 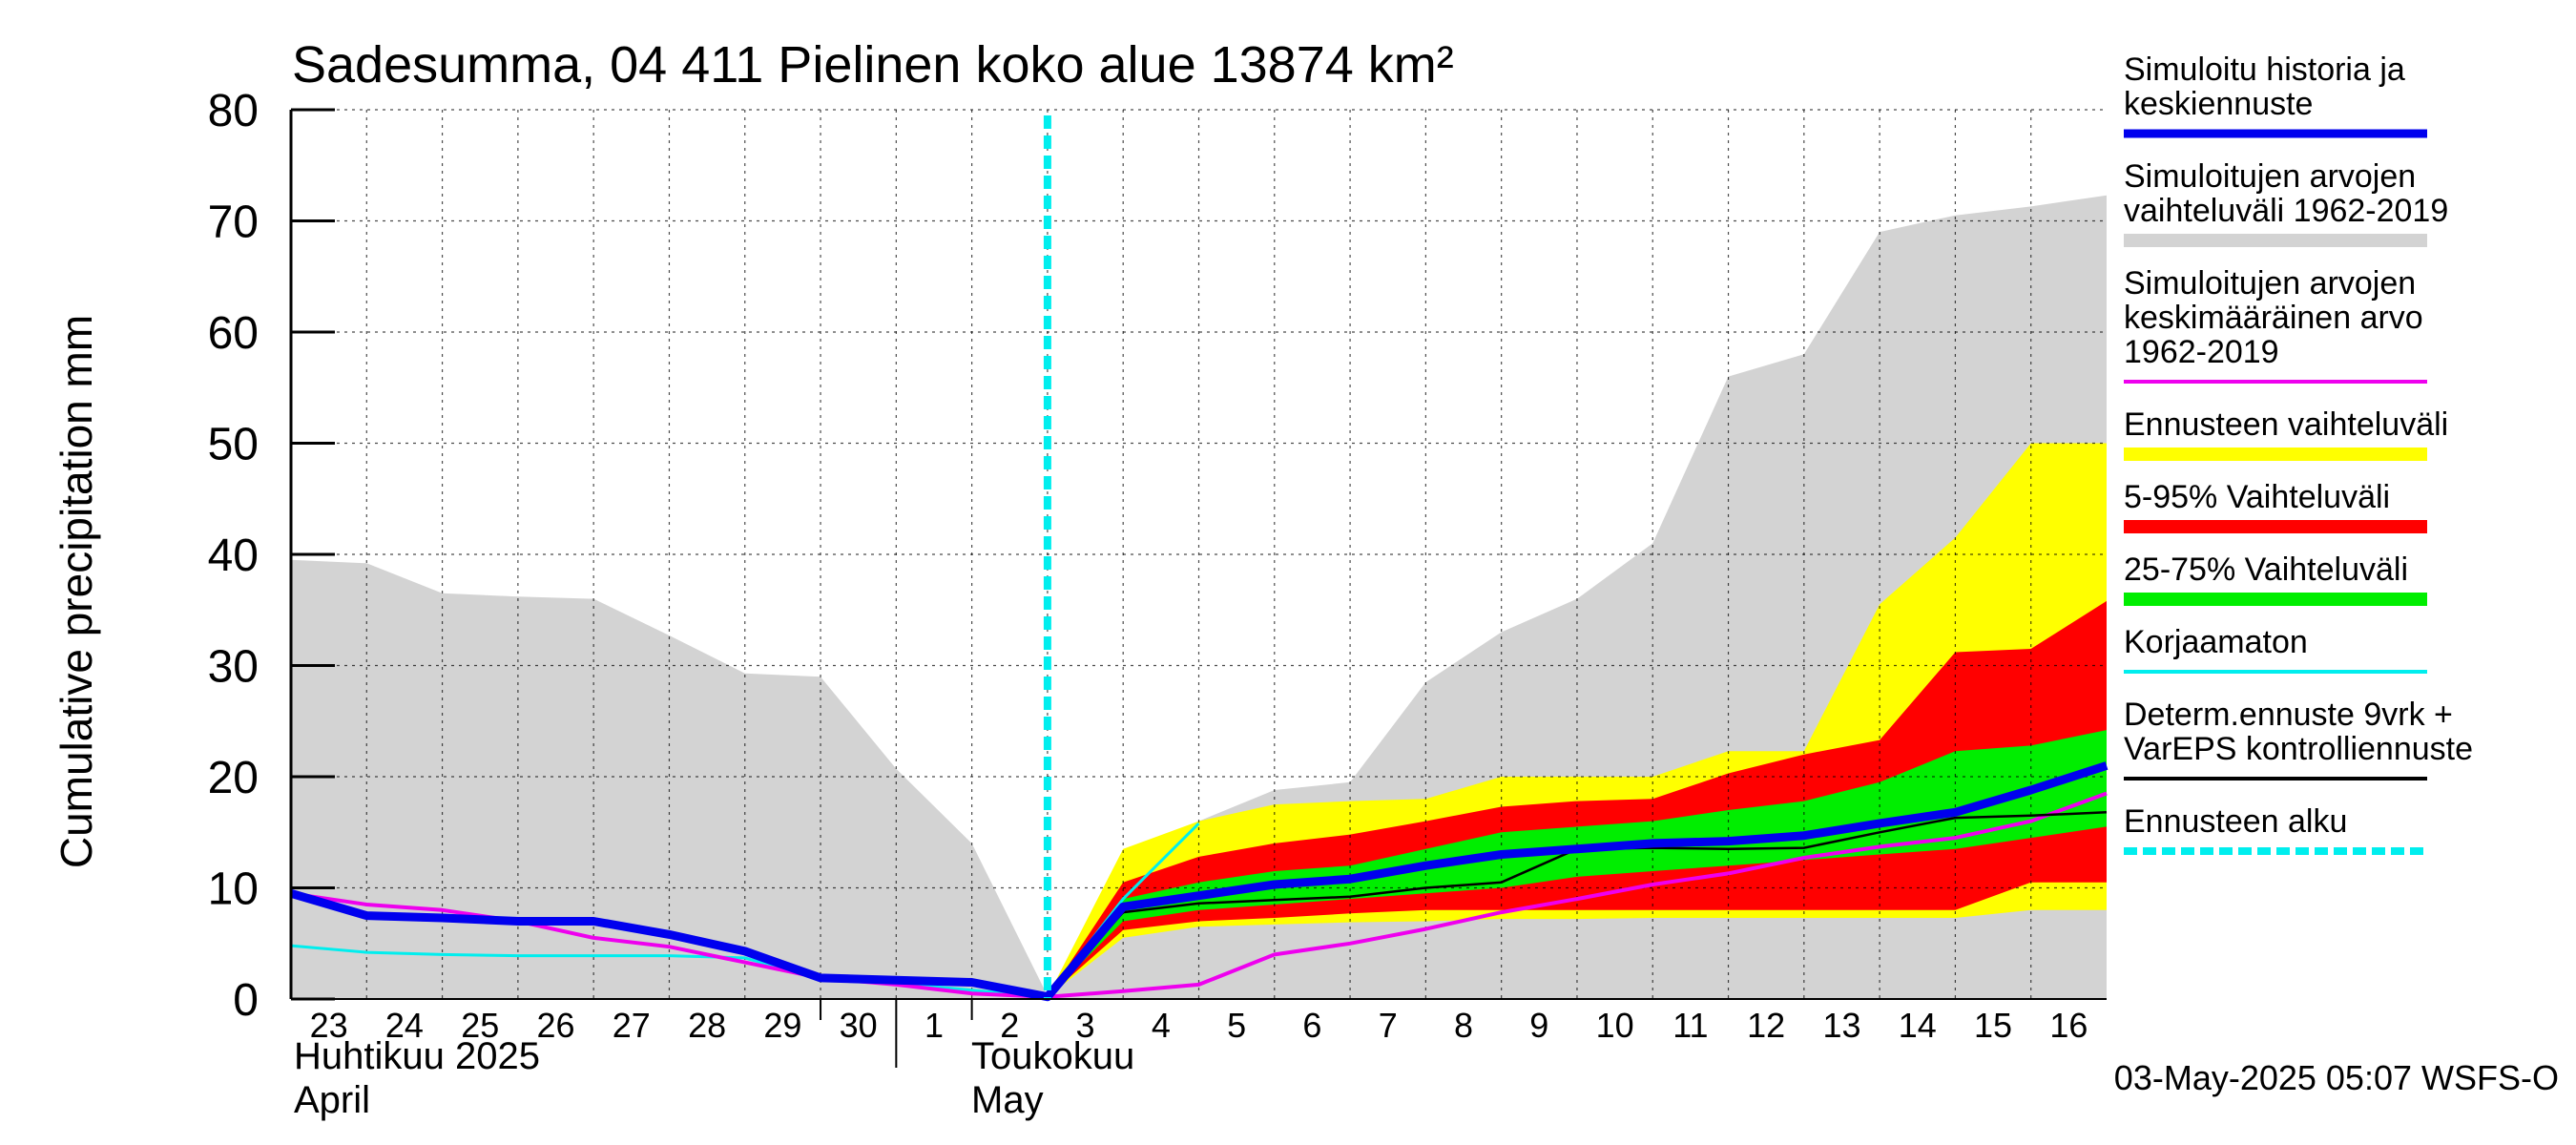 What do you see at coordinates (233, 890) in the screenshot?
I see `y-tick-label: 10` at bounding box center [233, 890].